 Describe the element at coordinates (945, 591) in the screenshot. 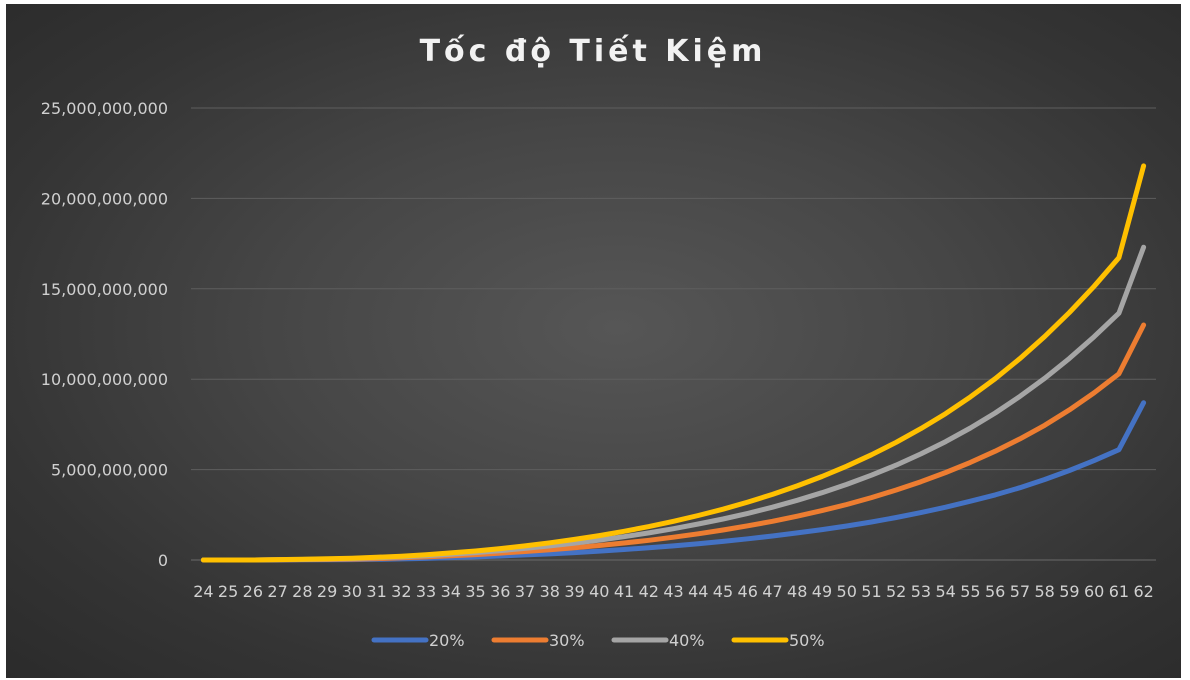

I see `x-tick-label: 54` at that location.